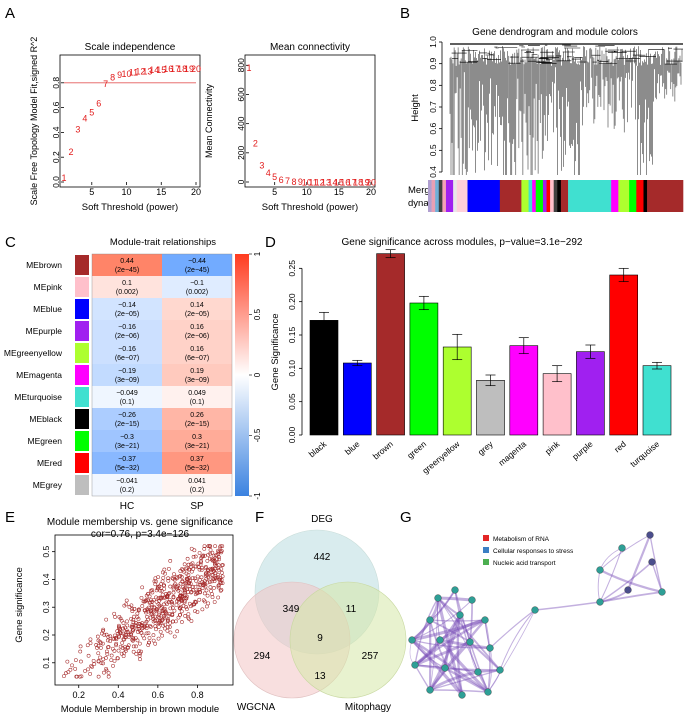  Describe the element at coordinates (241, 181) in the screenshot. I see `y-tick-label: 0` at that location.